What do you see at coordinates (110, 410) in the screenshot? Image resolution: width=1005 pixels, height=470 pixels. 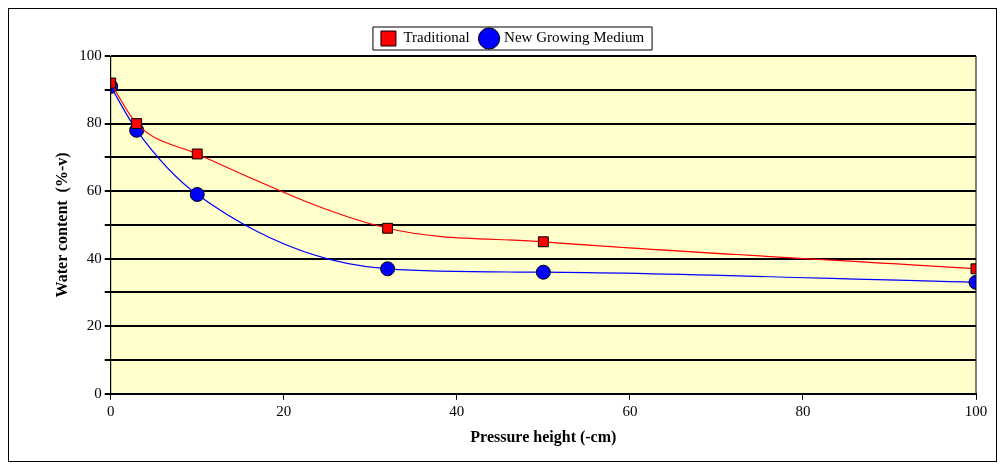 I see `x-tick-label: 0` at bounding box center [110, 410].